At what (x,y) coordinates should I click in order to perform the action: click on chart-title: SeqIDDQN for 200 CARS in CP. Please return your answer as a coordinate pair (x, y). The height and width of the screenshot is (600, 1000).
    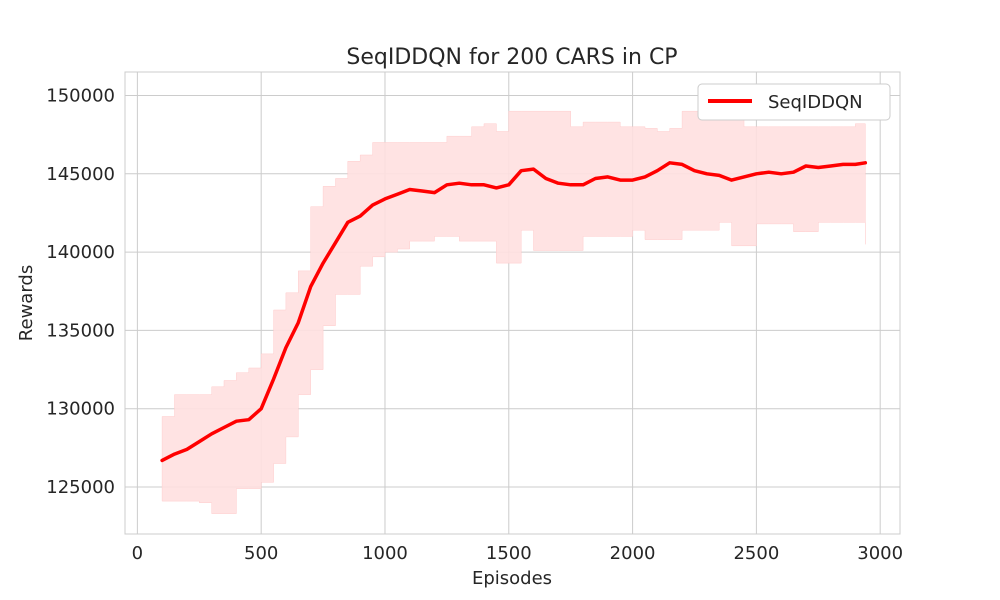
    Looking at the image, I should click on (511, 57).